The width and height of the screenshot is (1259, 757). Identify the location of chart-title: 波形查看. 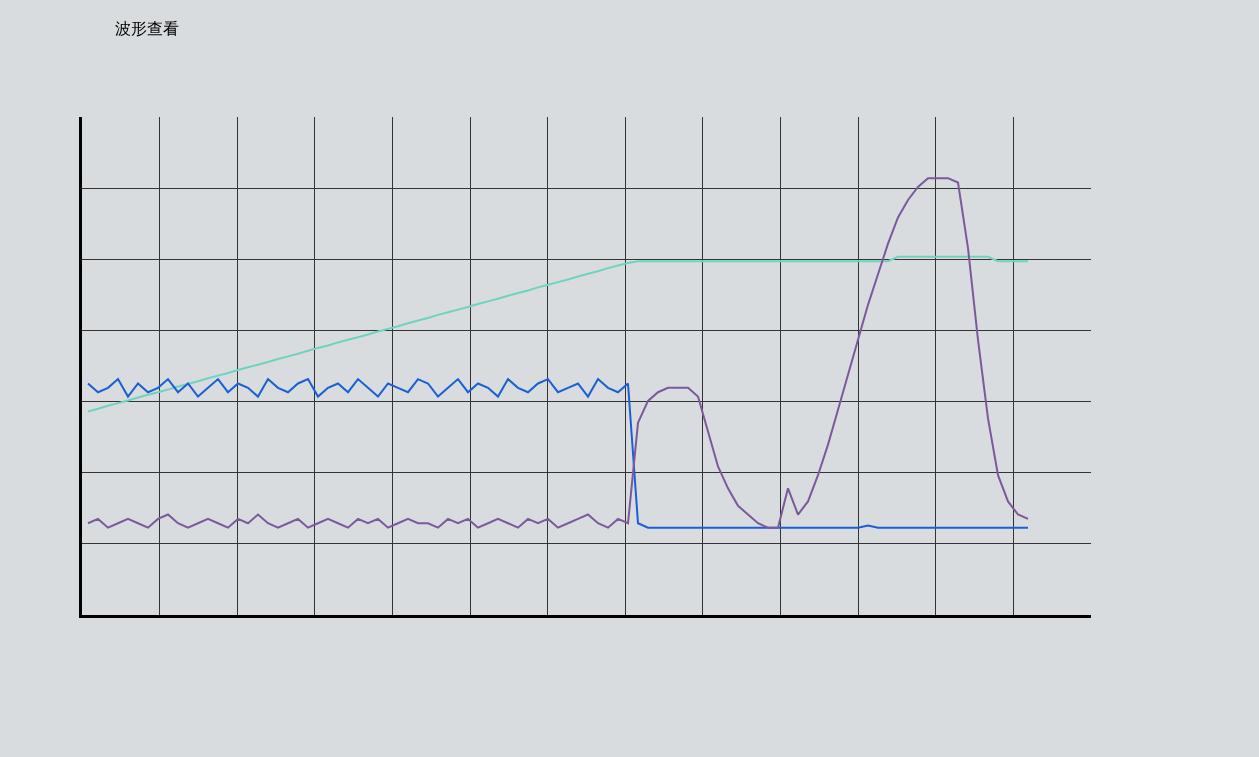
(147, 28).